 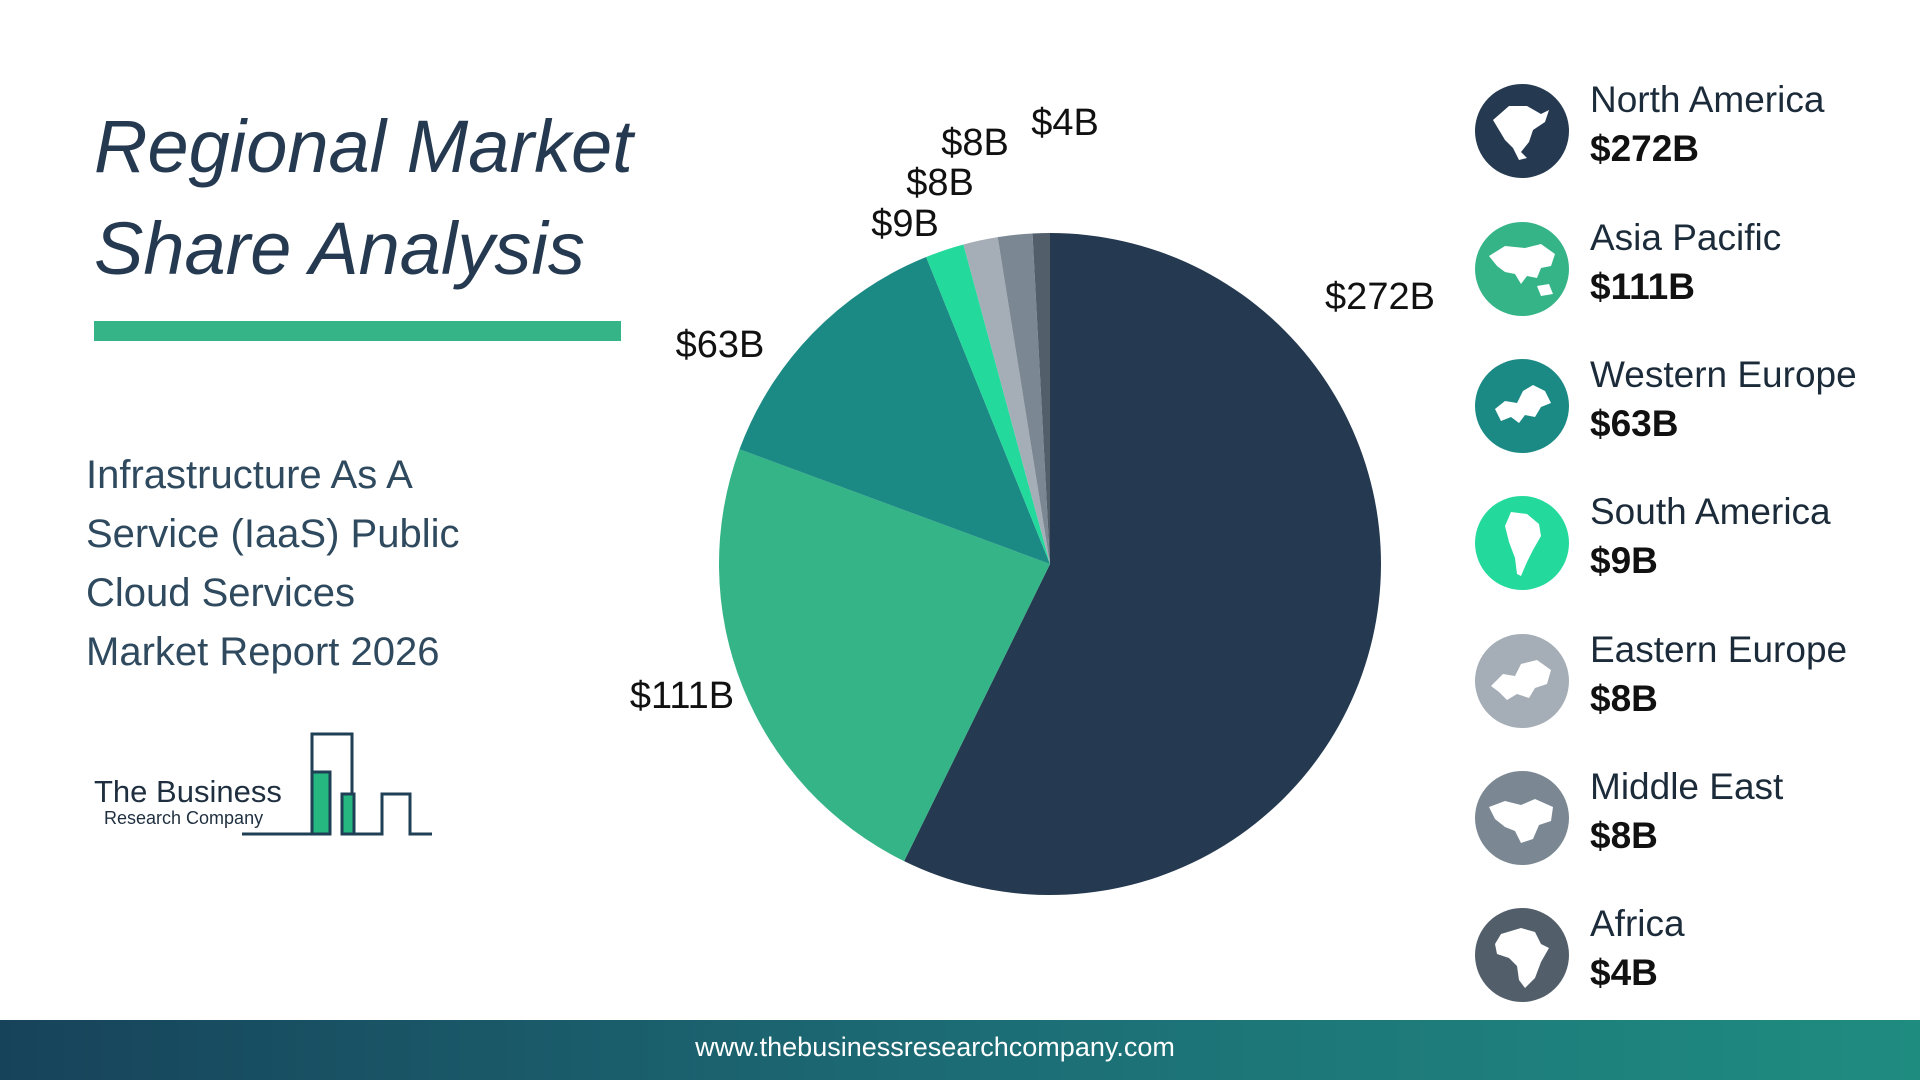 I want to click on legend-item-africa: Africa $4B, so click(x=1690, y=955).